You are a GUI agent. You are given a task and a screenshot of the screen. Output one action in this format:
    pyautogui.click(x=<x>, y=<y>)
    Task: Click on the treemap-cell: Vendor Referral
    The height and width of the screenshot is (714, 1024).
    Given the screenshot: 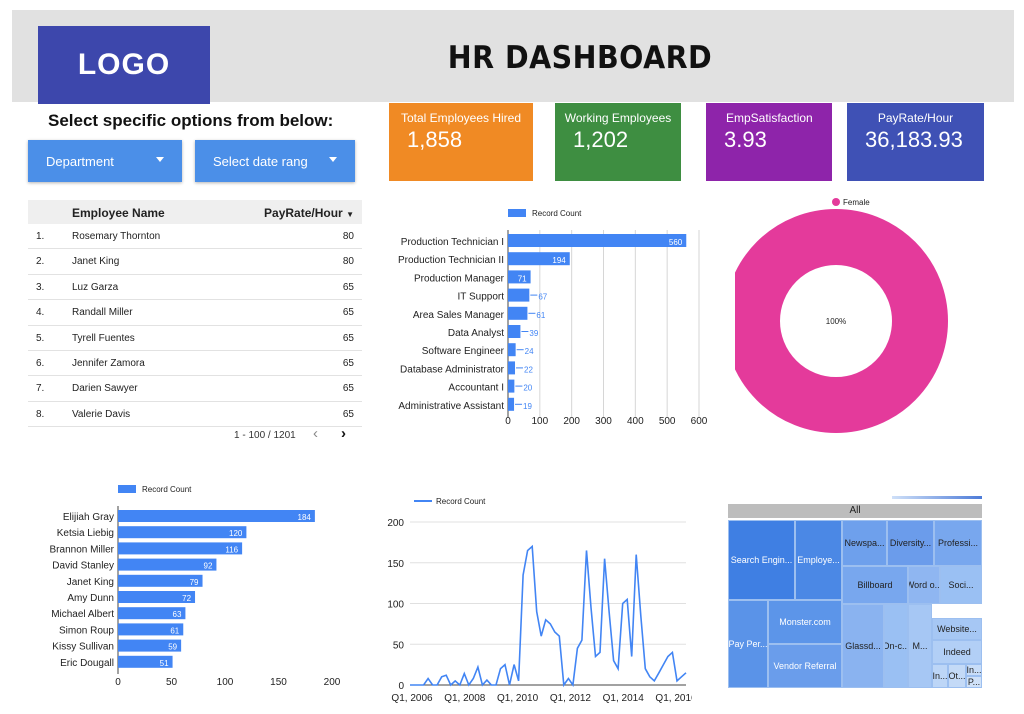 What is the action you would take?
    pyautogui.click(x=805, y=666)
    